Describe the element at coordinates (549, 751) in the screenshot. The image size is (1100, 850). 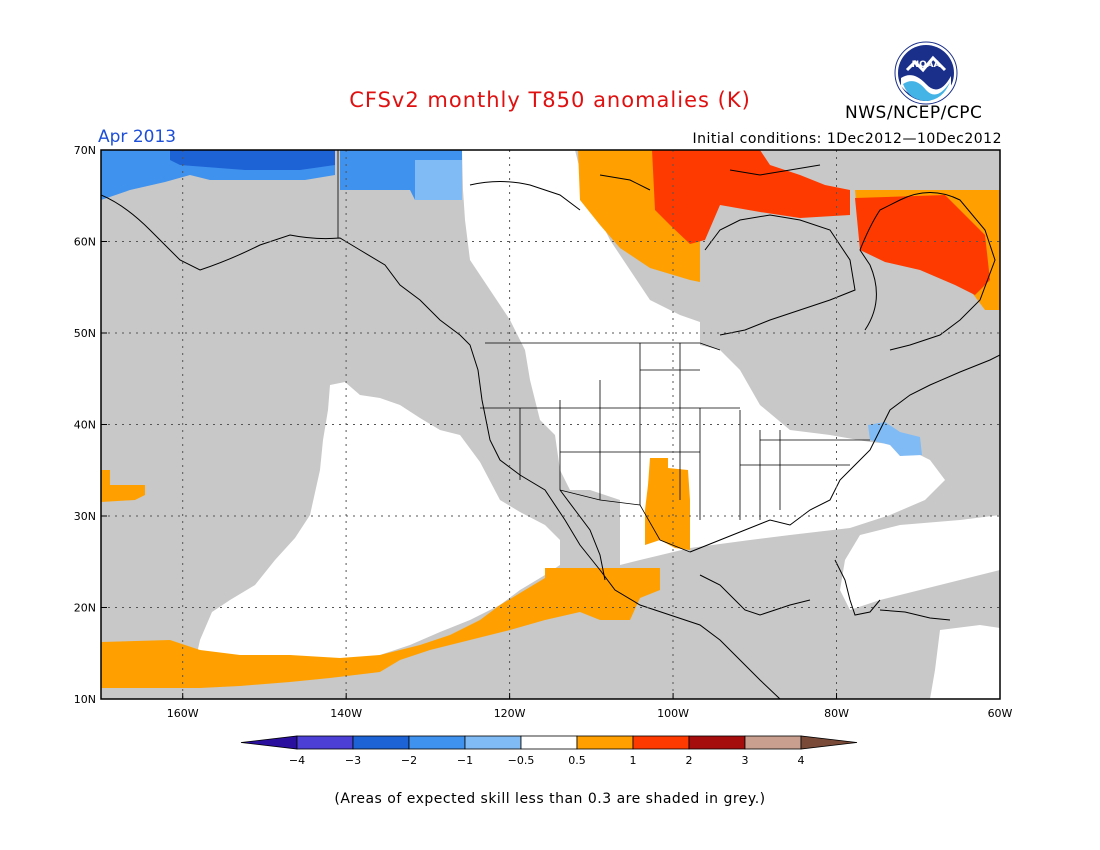
I see `colorbar: −4 −3 −2 −1 −0.5 0.5 1 2 3 4` at that location.